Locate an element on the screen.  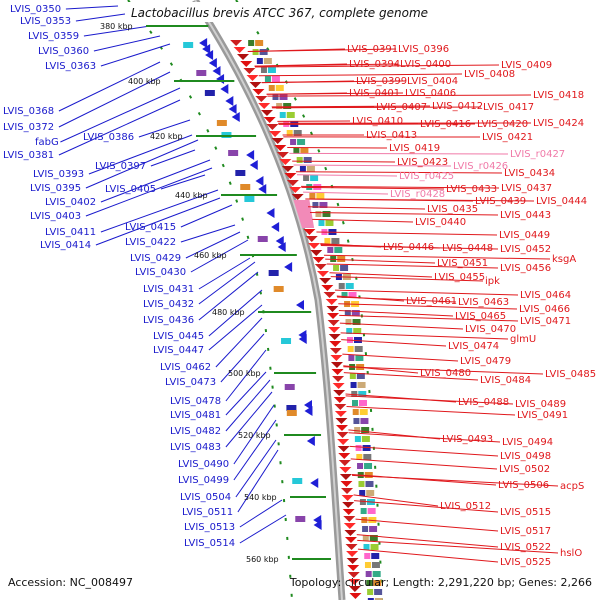
gene-label-right: LVIS_0448 is located at coordinates (467, 248).